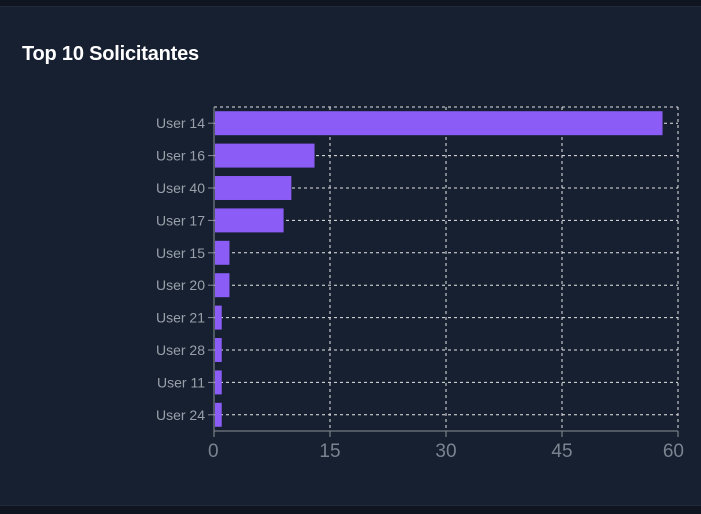  I want to click on y-tick-label: User 11, so click(181, 382).